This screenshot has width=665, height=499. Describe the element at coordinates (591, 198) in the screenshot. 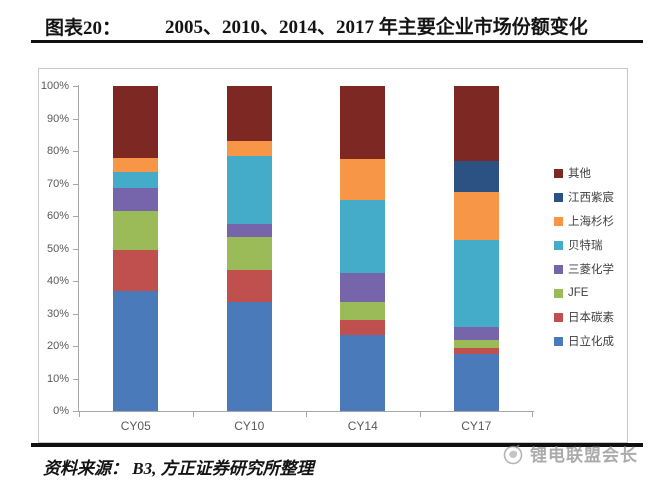

I see `legend-label: 江西紫宸` at that location.